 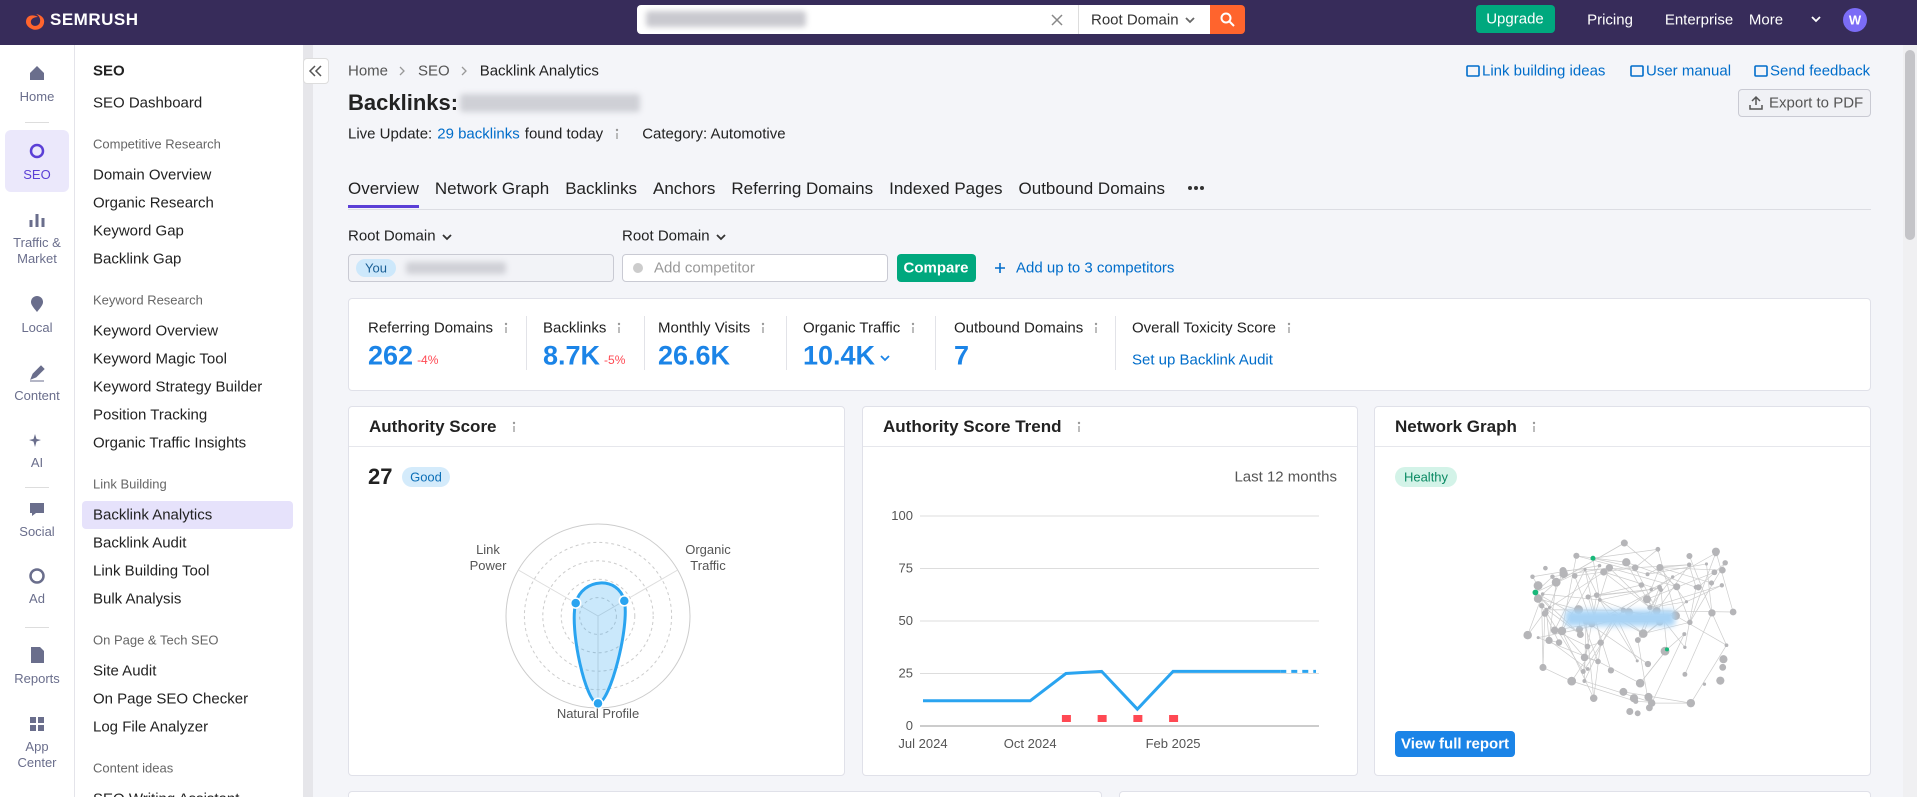 I want to click on sidebar-item: Keyword Magic Tool, so click(x=160, y=359).